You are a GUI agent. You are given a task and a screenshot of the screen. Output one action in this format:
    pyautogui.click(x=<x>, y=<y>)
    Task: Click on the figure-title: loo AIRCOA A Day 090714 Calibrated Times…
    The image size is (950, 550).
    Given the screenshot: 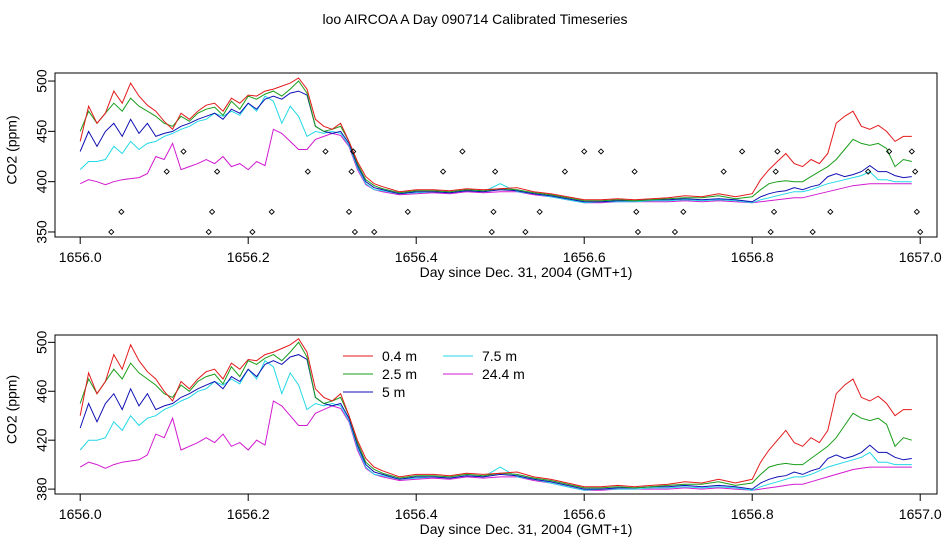 What is the action you would take?
    pyautogui.click(x=475, y=19)
    